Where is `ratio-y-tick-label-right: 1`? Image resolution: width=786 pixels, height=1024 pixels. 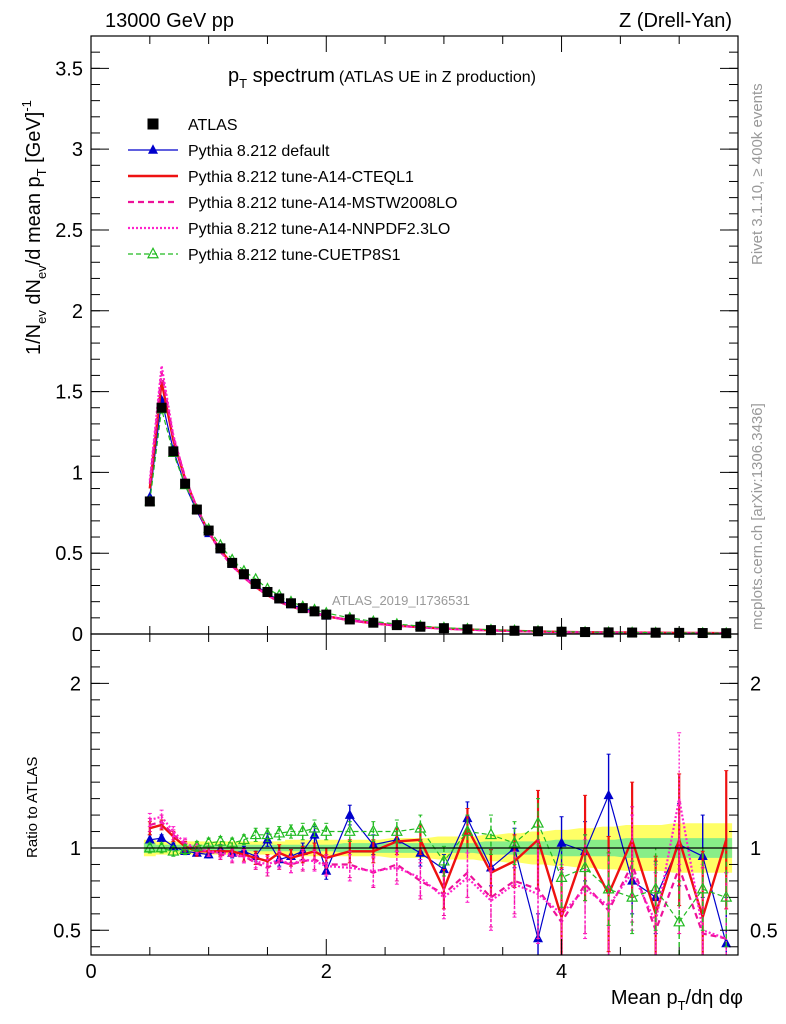
ratio-y-tick-label-right: 1 is located at coordinates (755, 849).